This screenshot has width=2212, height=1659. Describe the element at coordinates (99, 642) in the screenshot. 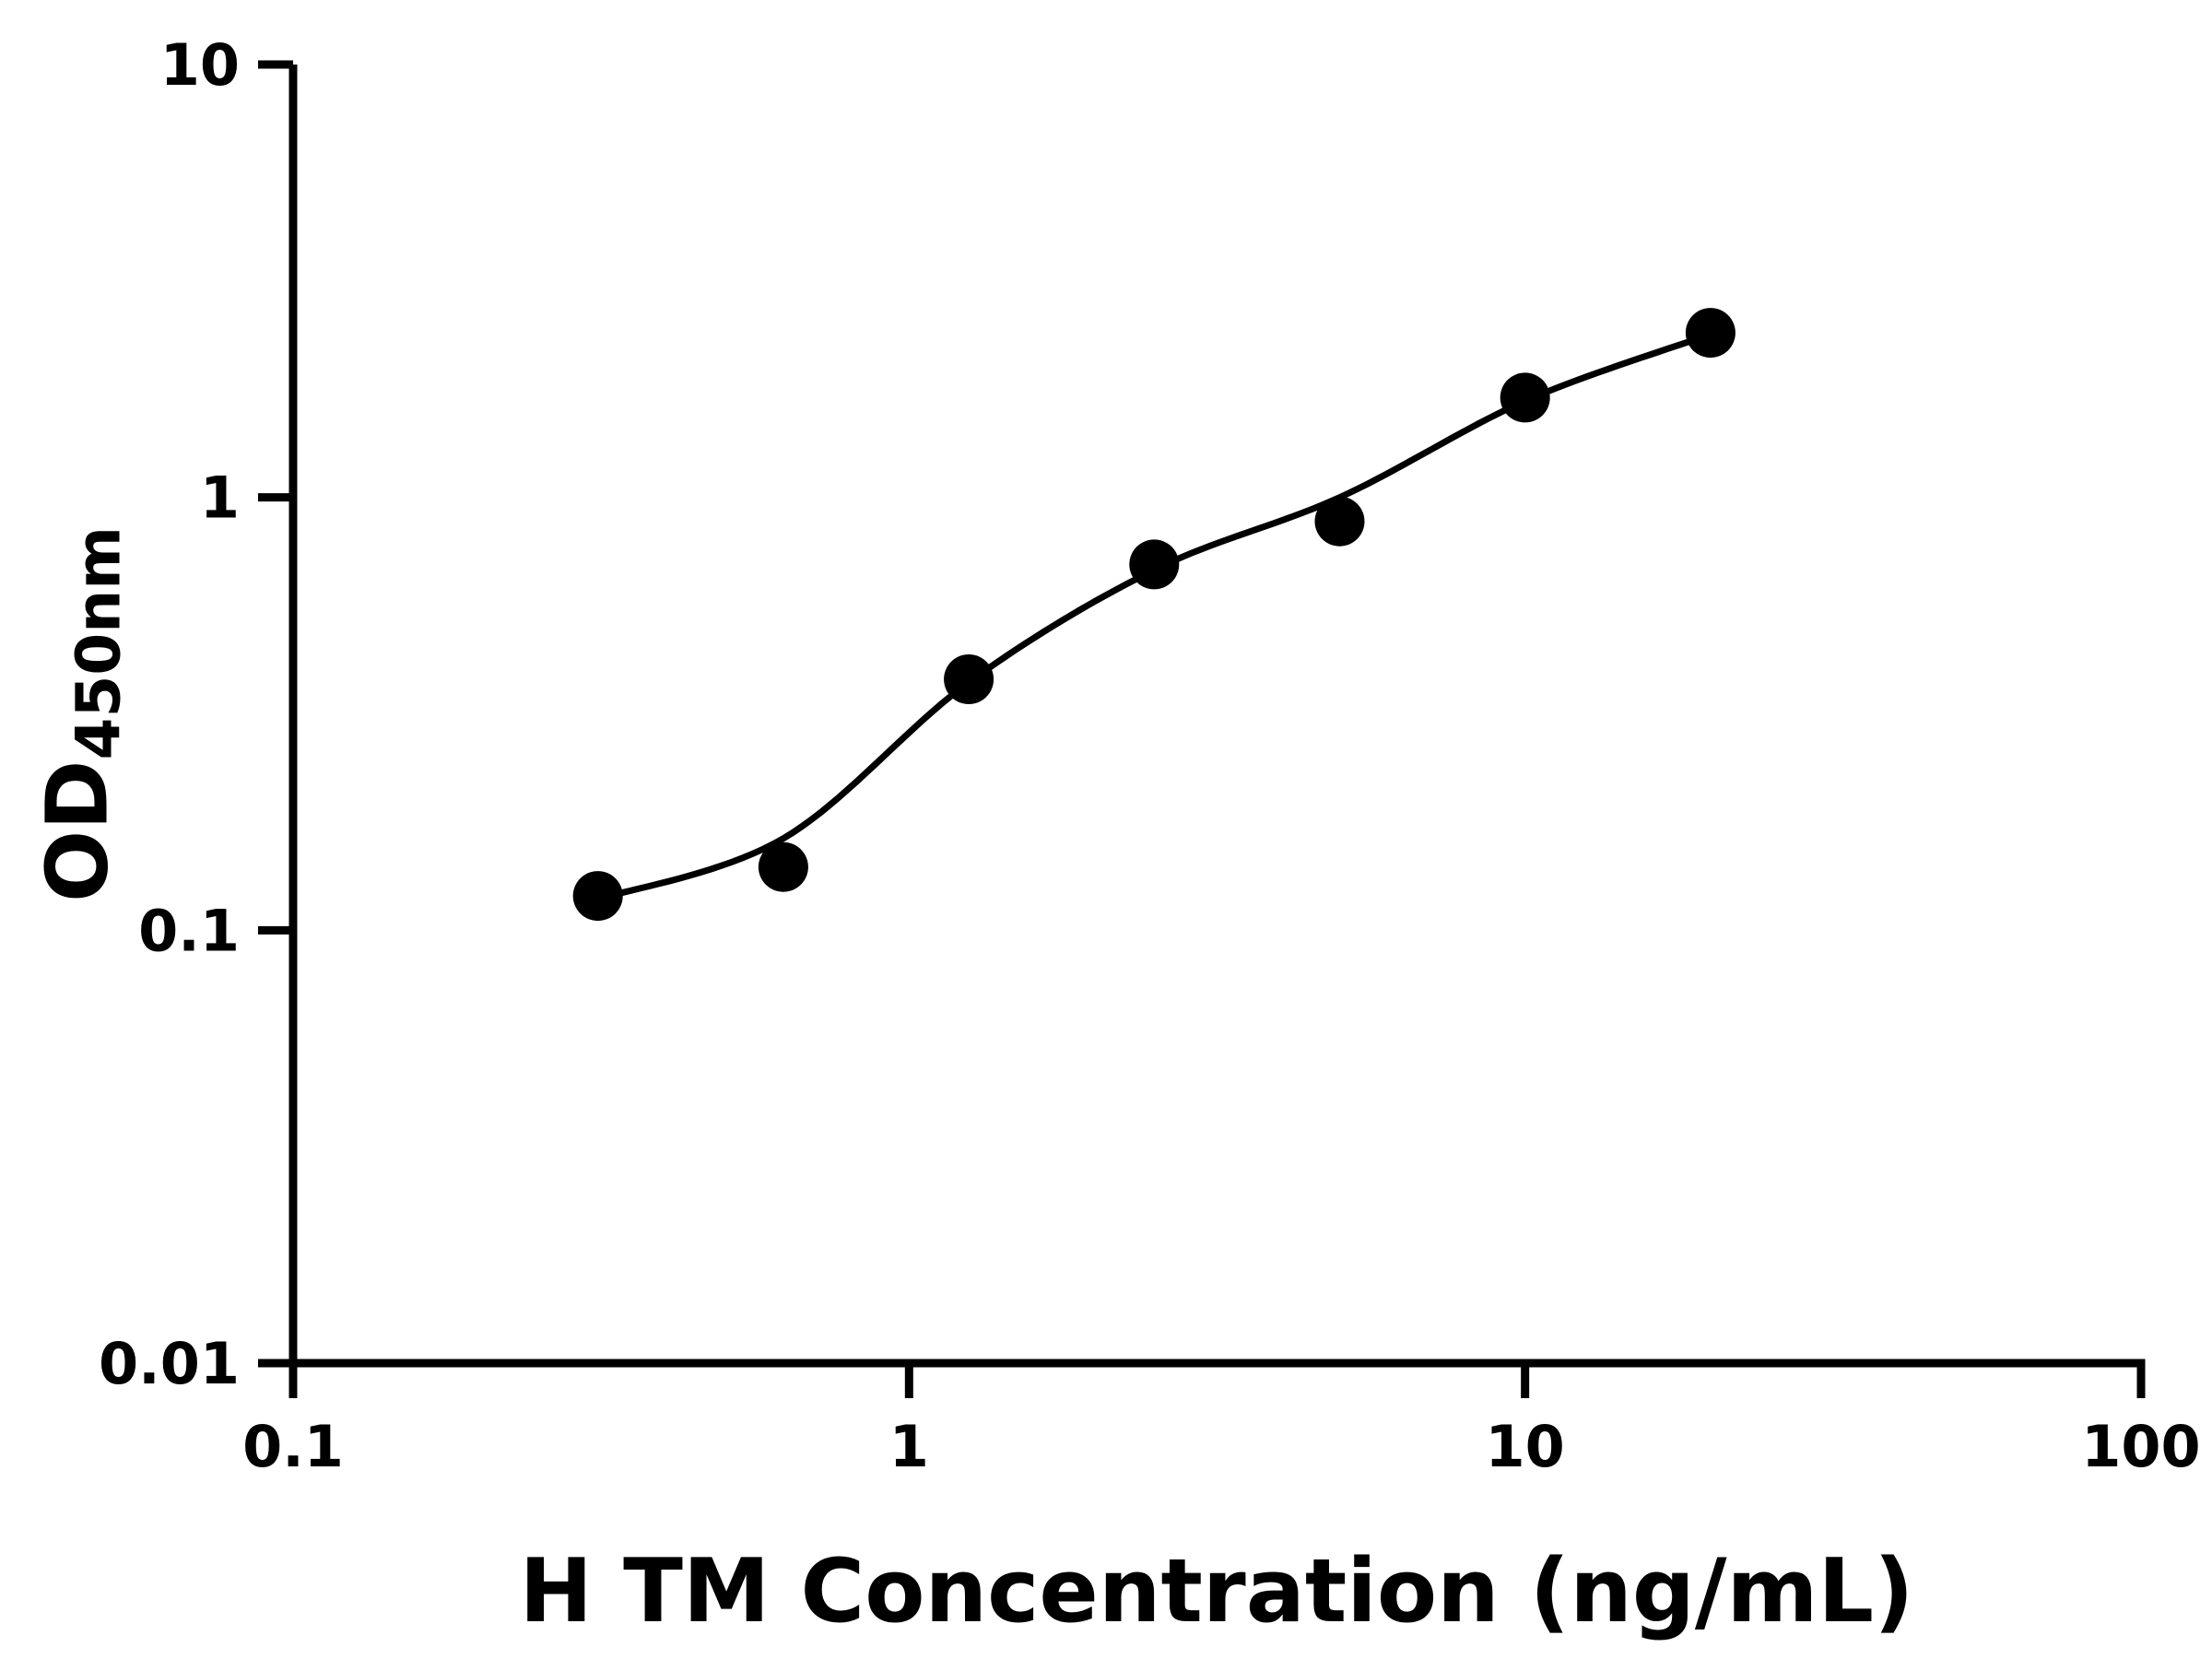

I see `y-axis-title-subscript: 450nm` at that location.